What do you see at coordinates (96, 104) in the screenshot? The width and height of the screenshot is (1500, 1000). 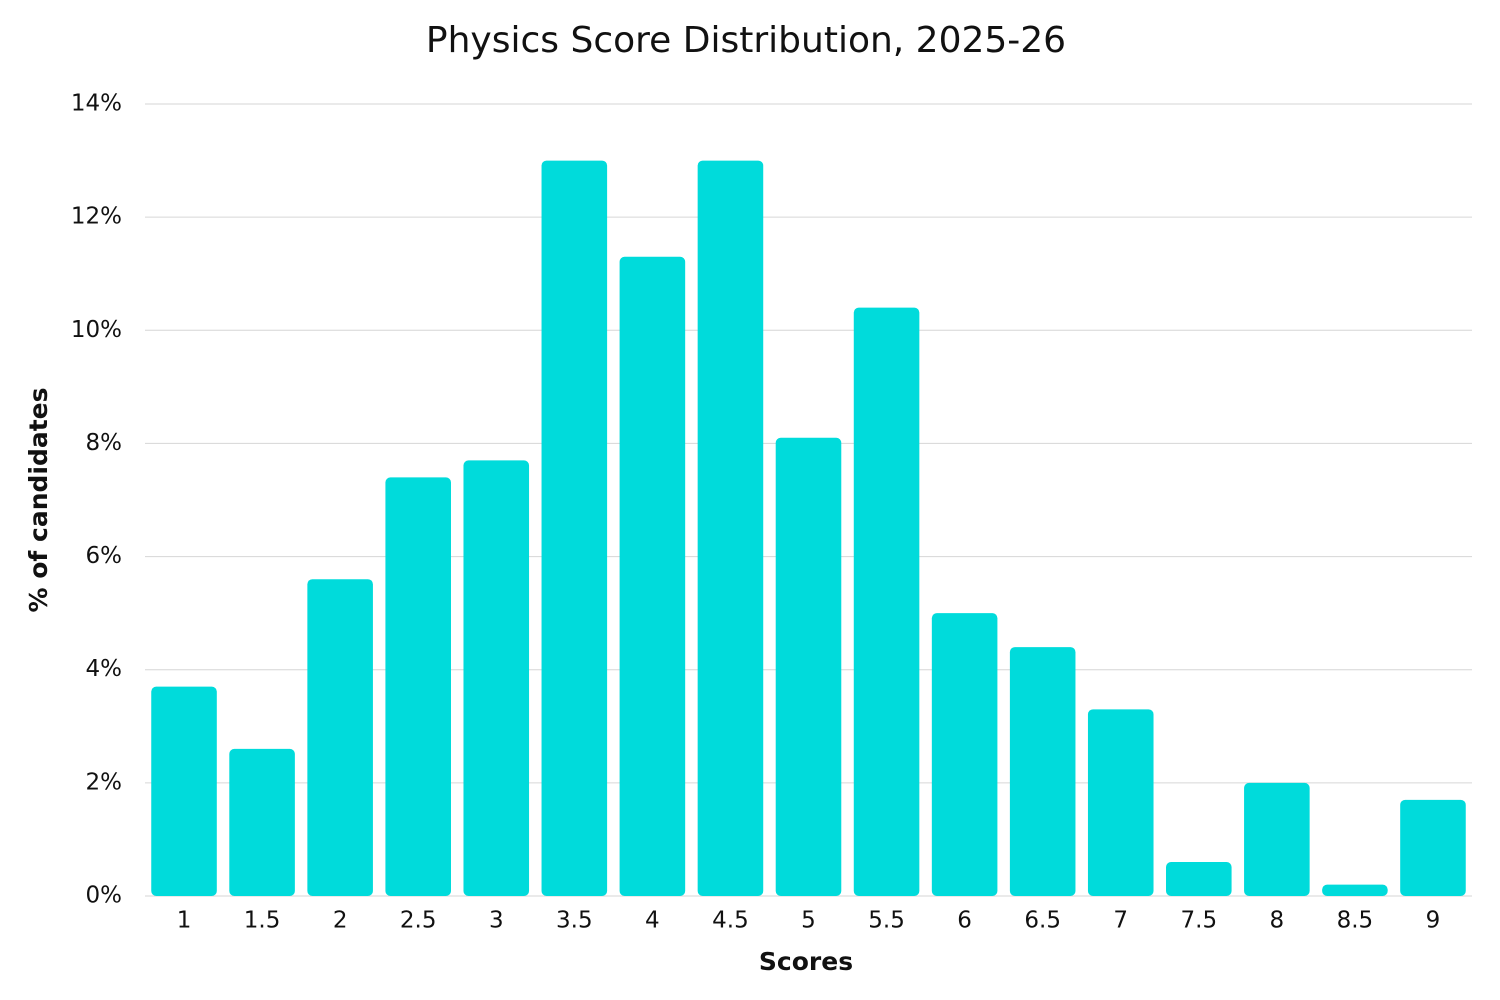 I see `y-tick-label: 14%` at bounding box center [96, 104].